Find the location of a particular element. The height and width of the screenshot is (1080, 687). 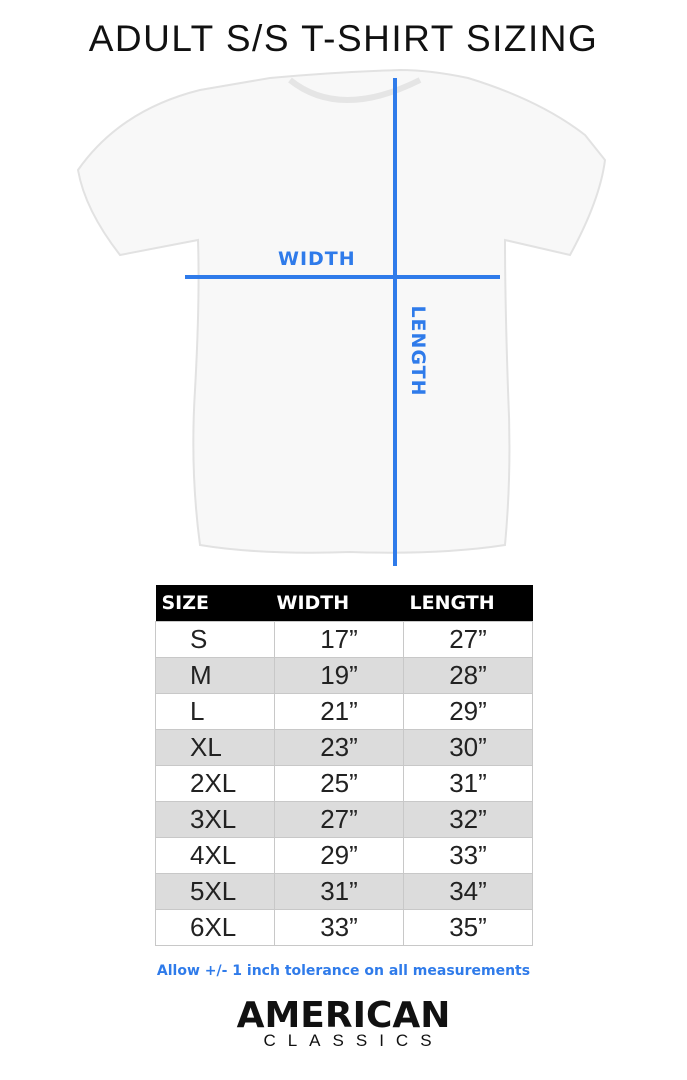

cell-width: 23” is located at coordinates (339, 747).